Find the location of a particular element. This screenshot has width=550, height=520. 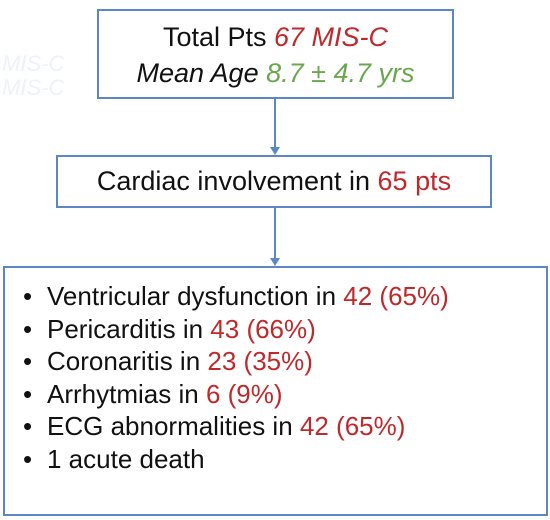

outcome-item: • Pericarditis in 43 (66%) is located at coordinates (282, 329).